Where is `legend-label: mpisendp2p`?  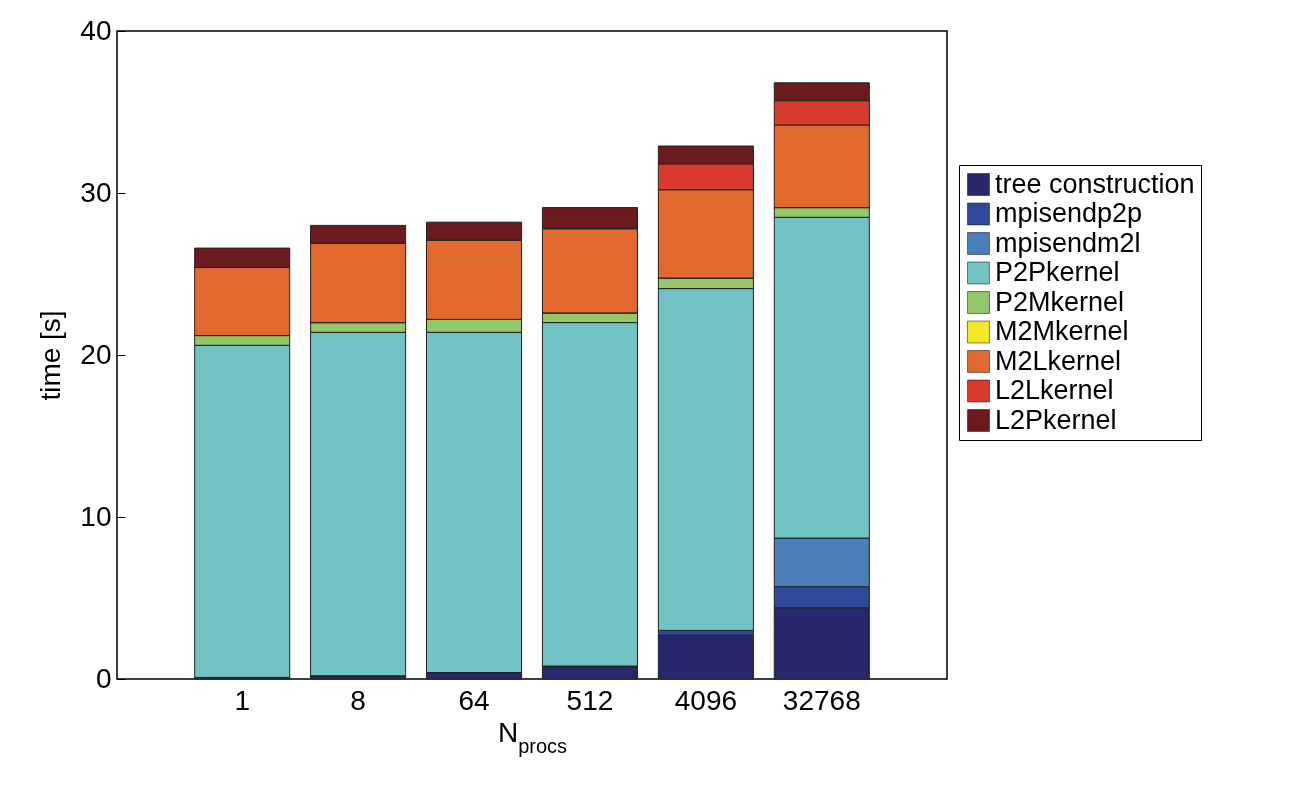 legend-label: mpisendp2p is located at coordinates (1069, 213).